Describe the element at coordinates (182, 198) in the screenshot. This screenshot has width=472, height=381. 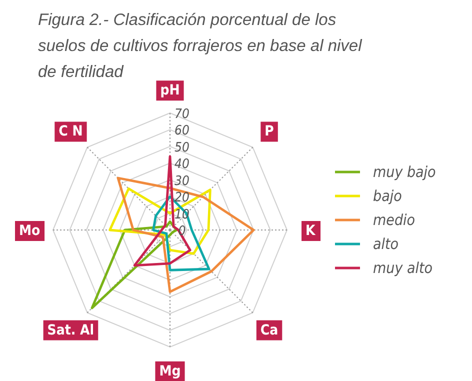
I see `y-tick-label: 20` at that location.